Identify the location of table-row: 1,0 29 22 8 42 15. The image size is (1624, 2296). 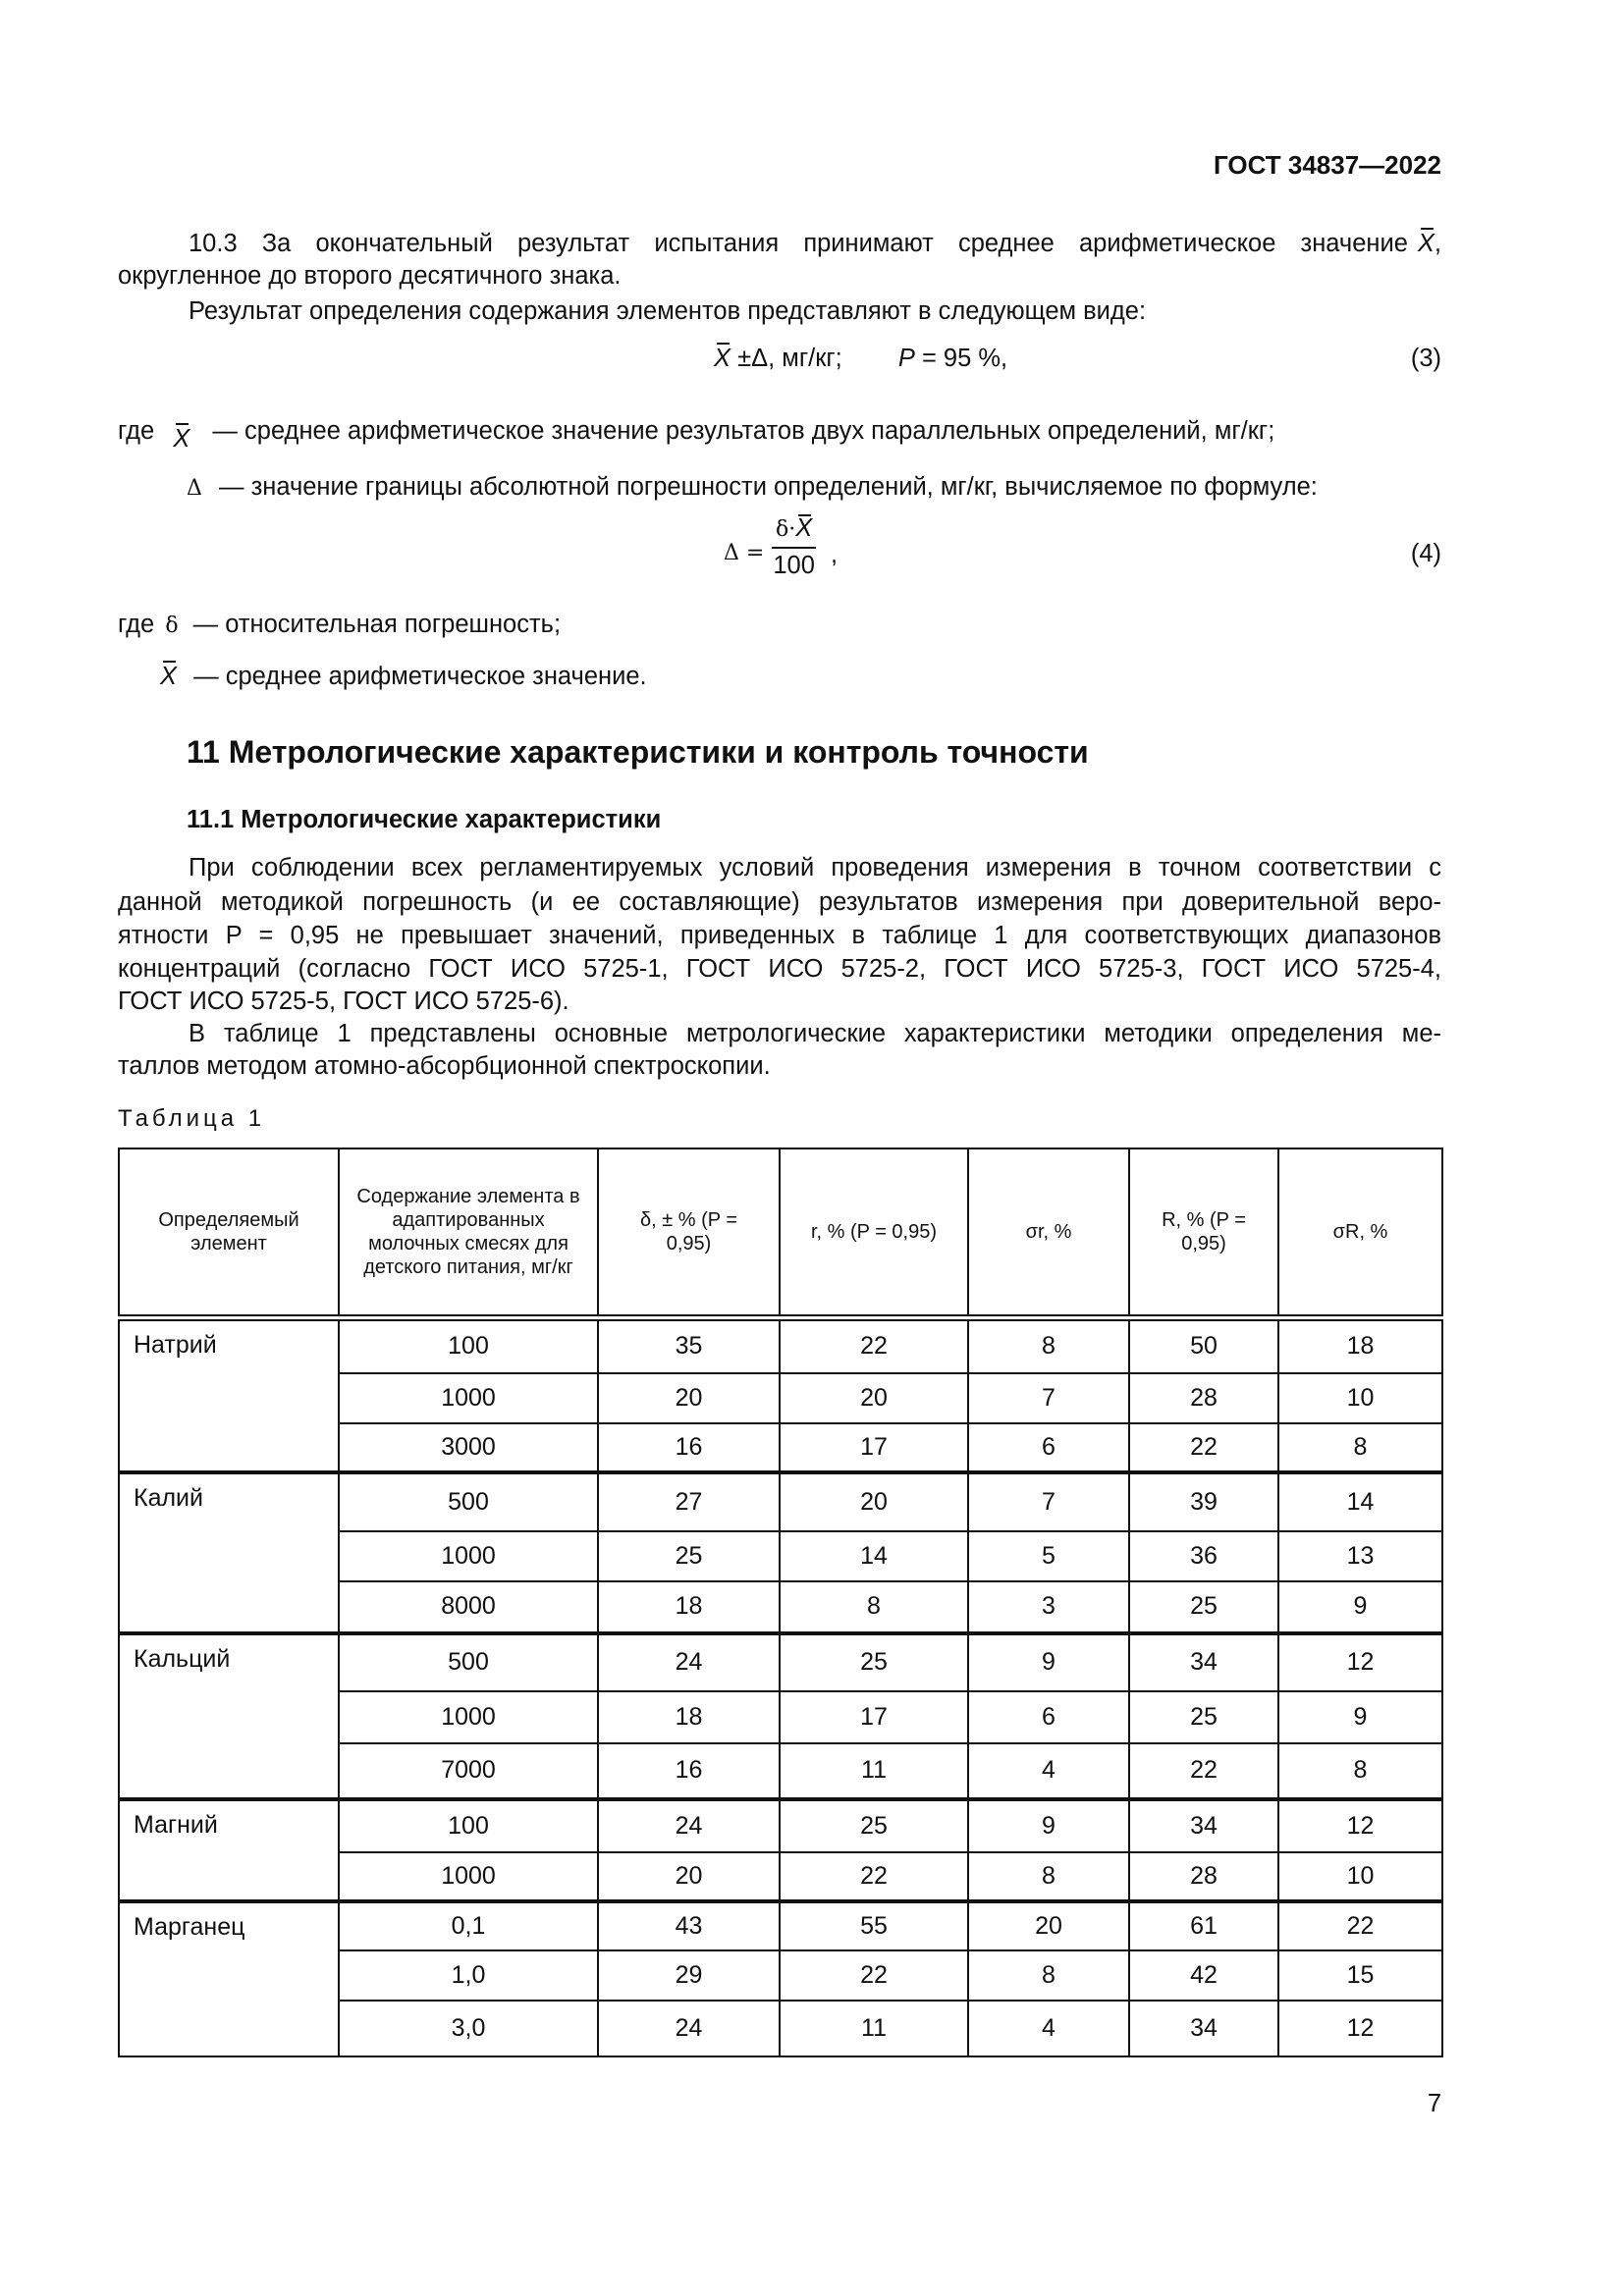
(781, 1975).